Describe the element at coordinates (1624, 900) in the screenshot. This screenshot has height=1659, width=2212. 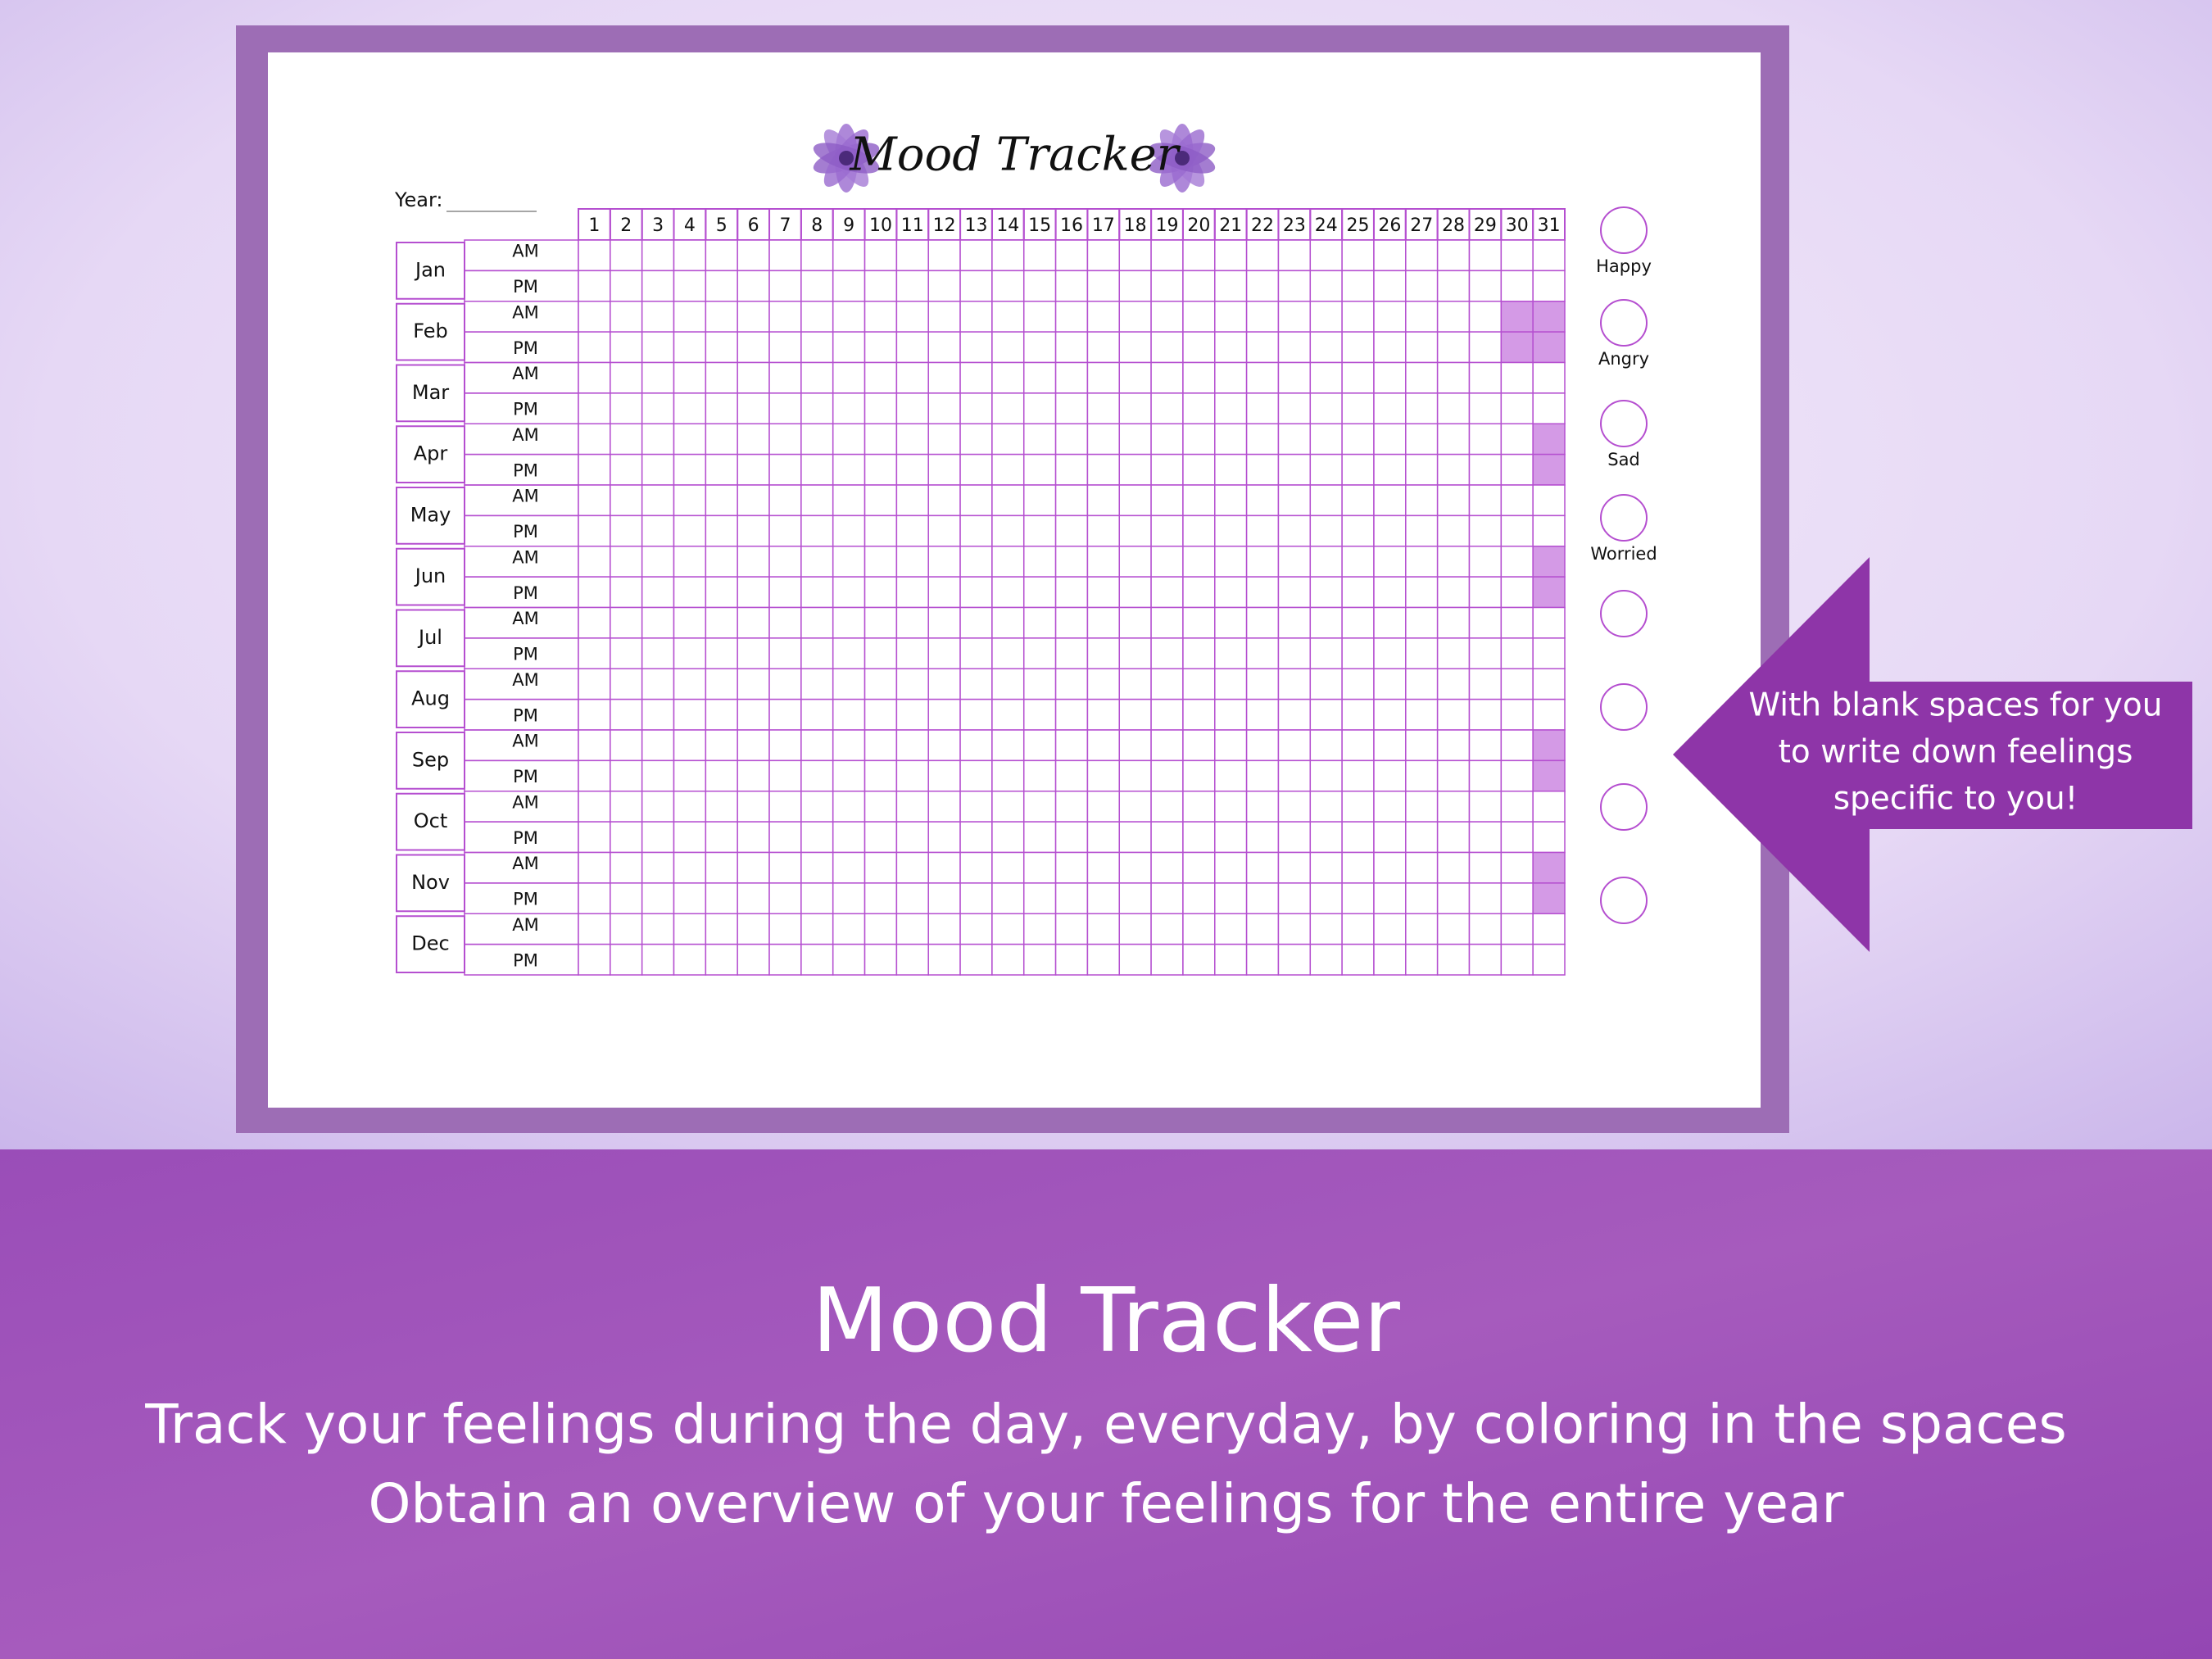
I see `mood-circle` at that location.